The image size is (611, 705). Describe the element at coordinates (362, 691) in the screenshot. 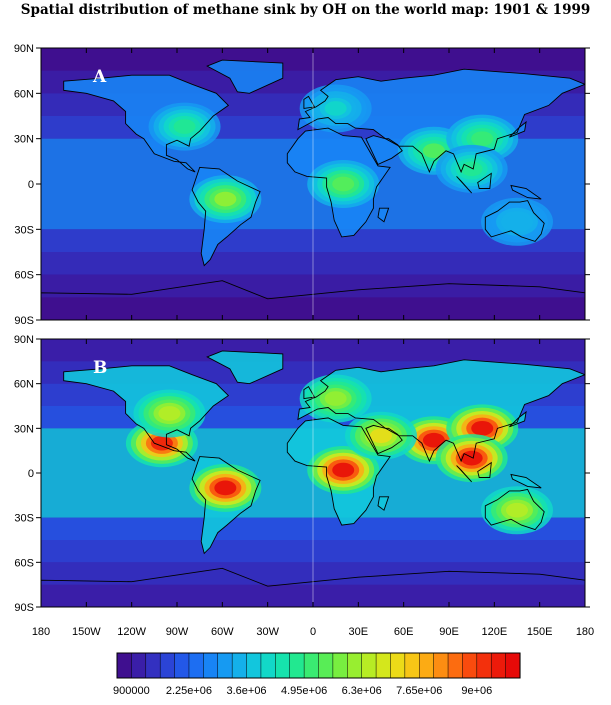

I see `colorbar-label: 6.3e+06` at that location.